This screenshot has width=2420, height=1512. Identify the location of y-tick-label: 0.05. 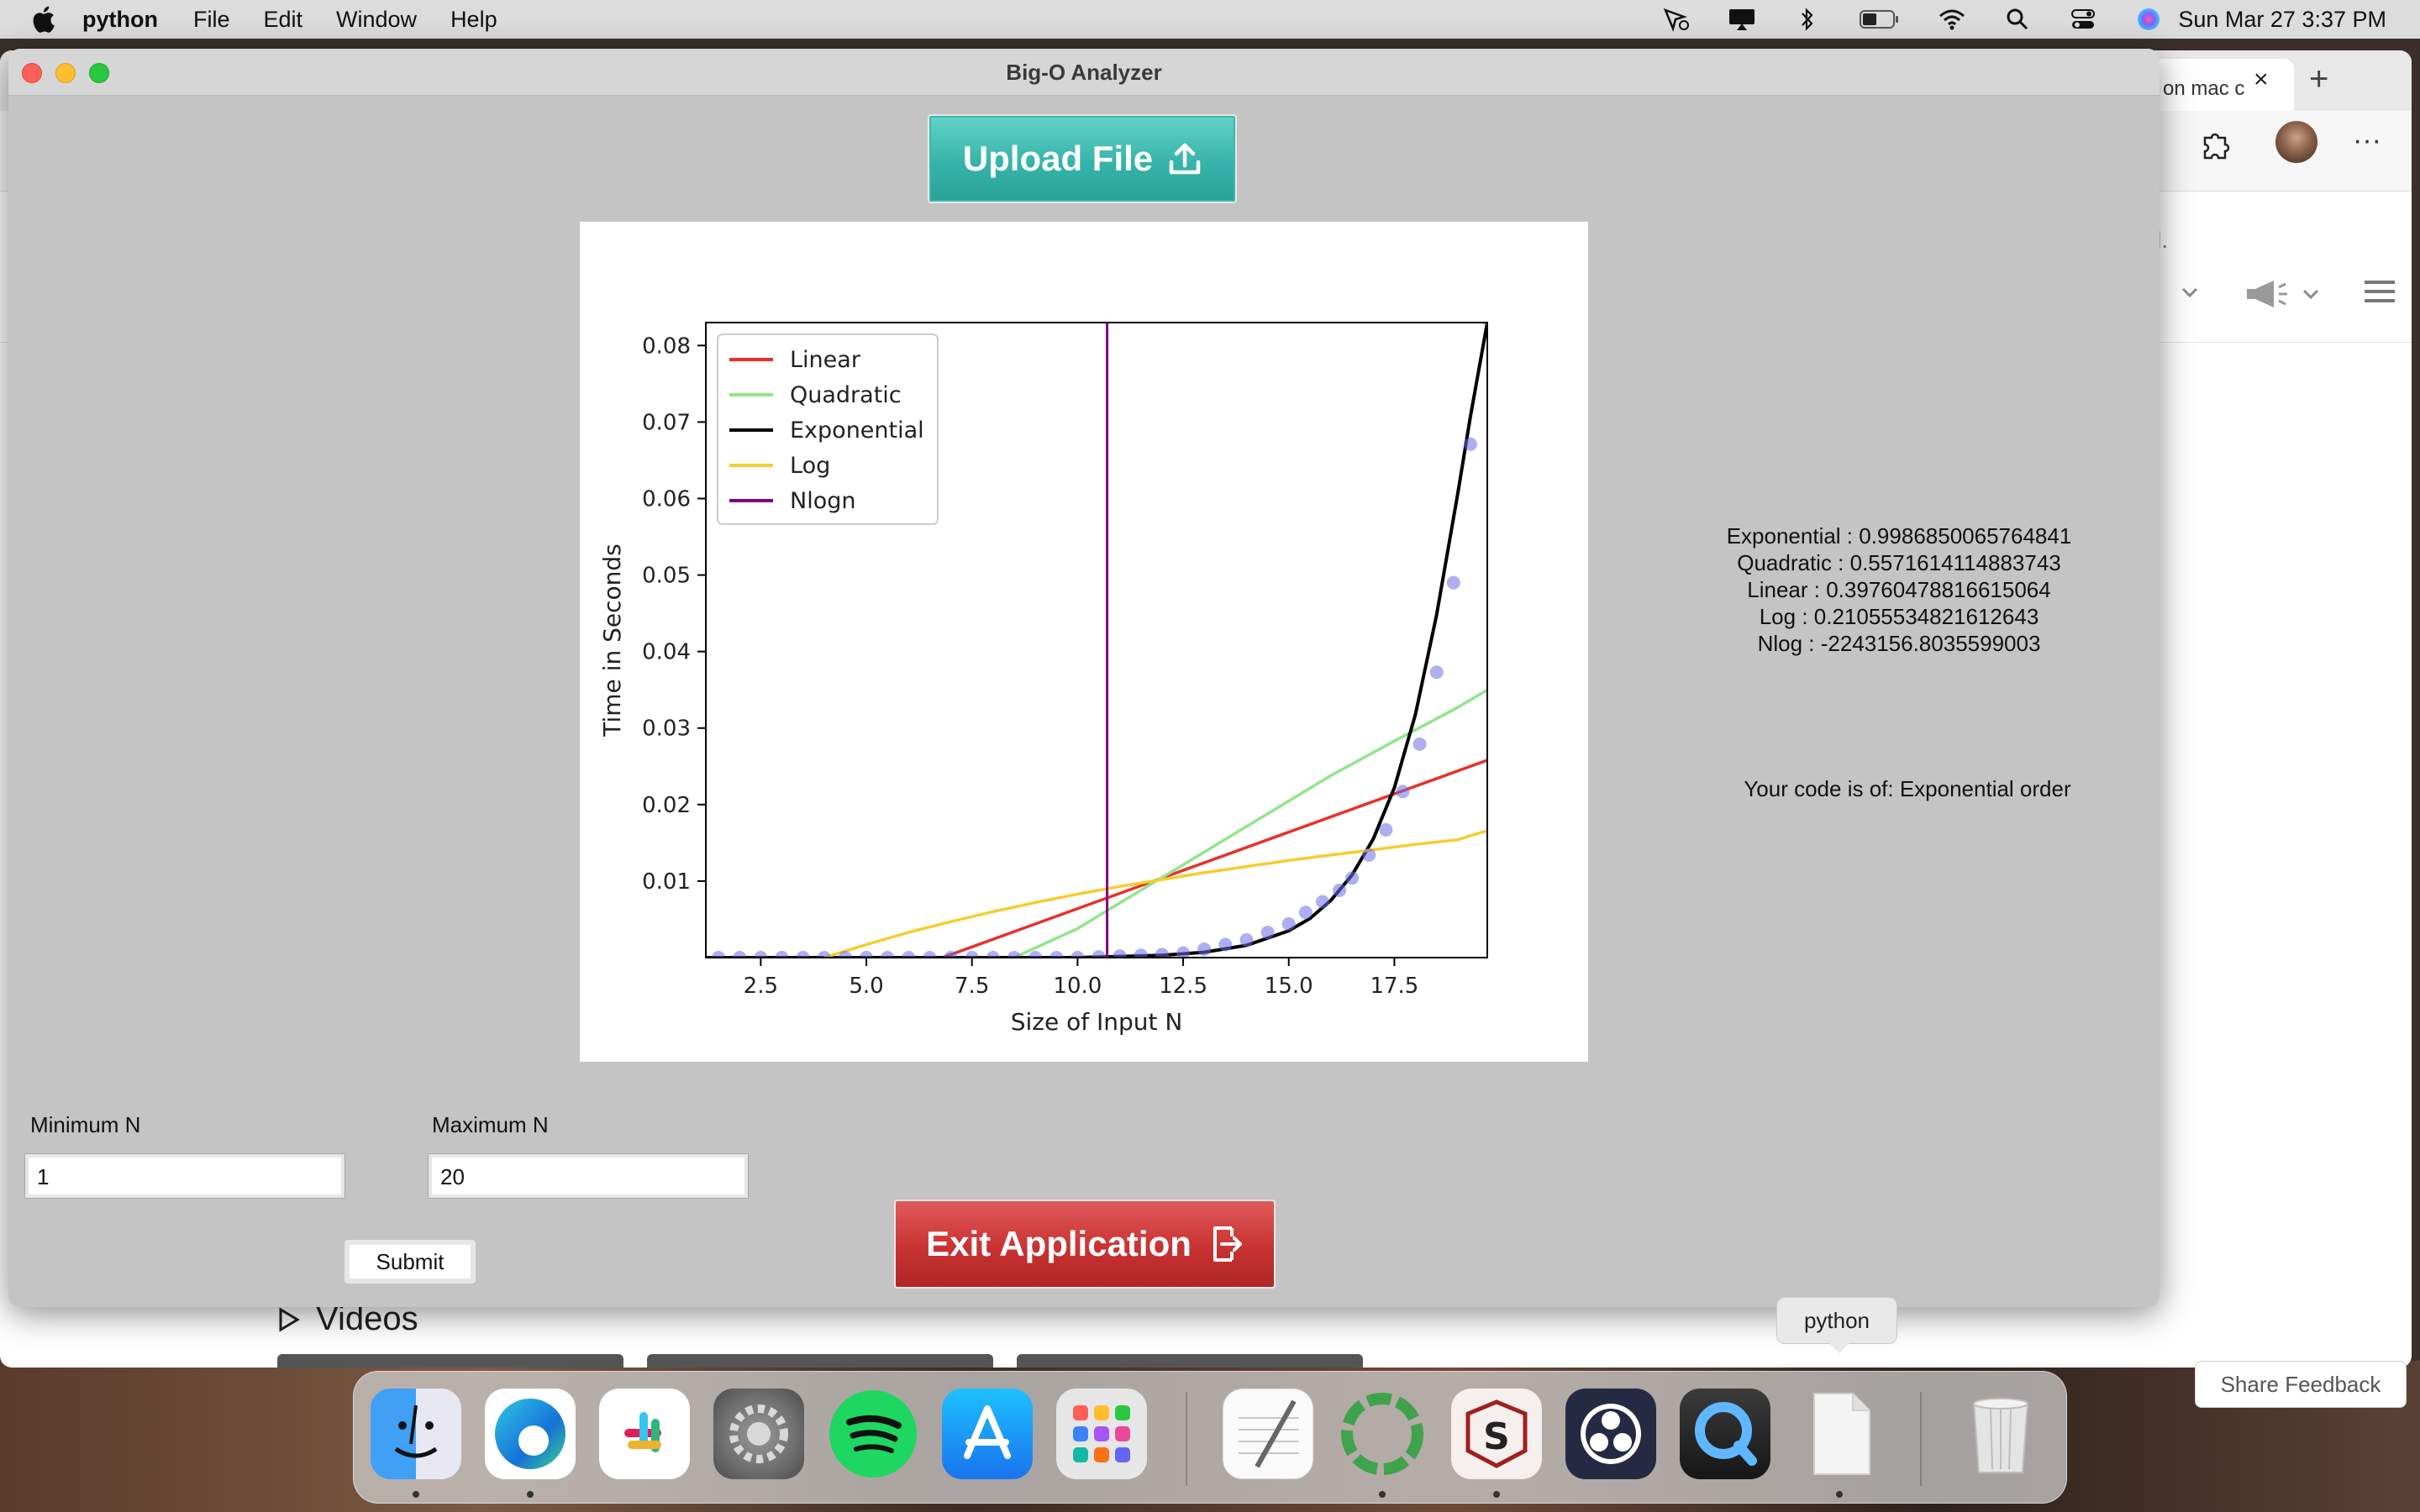
(666, 576).